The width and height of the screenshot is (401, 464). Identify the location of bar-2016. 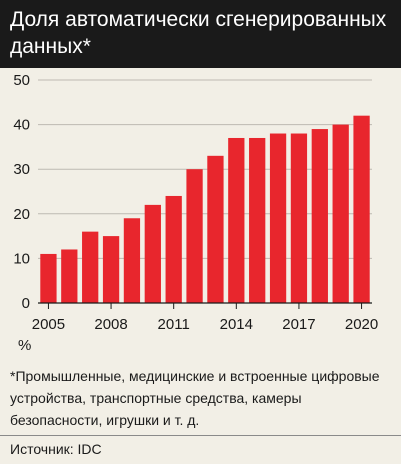
(278, 218).